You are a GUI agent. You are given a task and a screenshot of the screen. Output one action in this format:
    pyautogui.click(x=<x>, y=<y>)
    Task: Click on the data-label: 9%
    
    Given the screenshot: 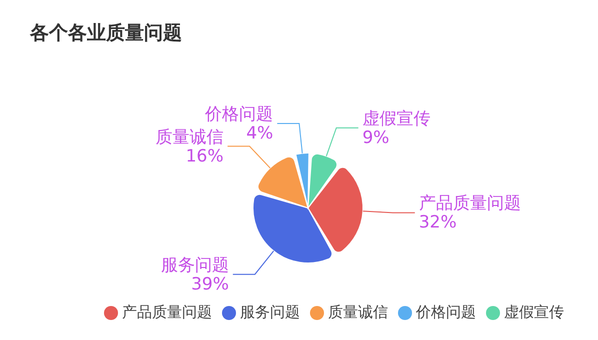 What is the action you would take?
    pyautogui.click(x=376, y=138)
    